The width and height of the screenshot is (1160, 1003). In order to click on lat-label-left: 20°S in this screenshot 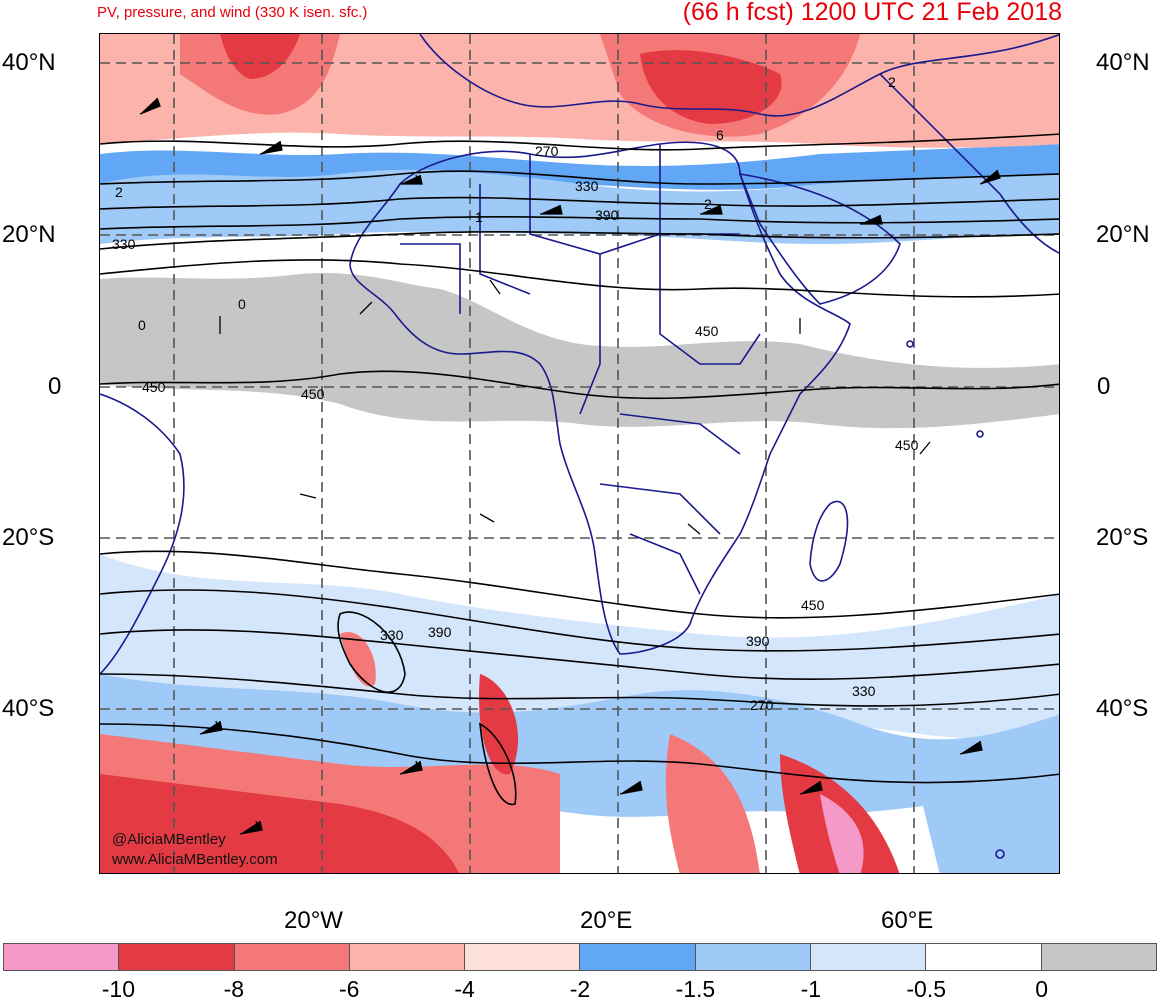, I will do `click(28, 537)`.